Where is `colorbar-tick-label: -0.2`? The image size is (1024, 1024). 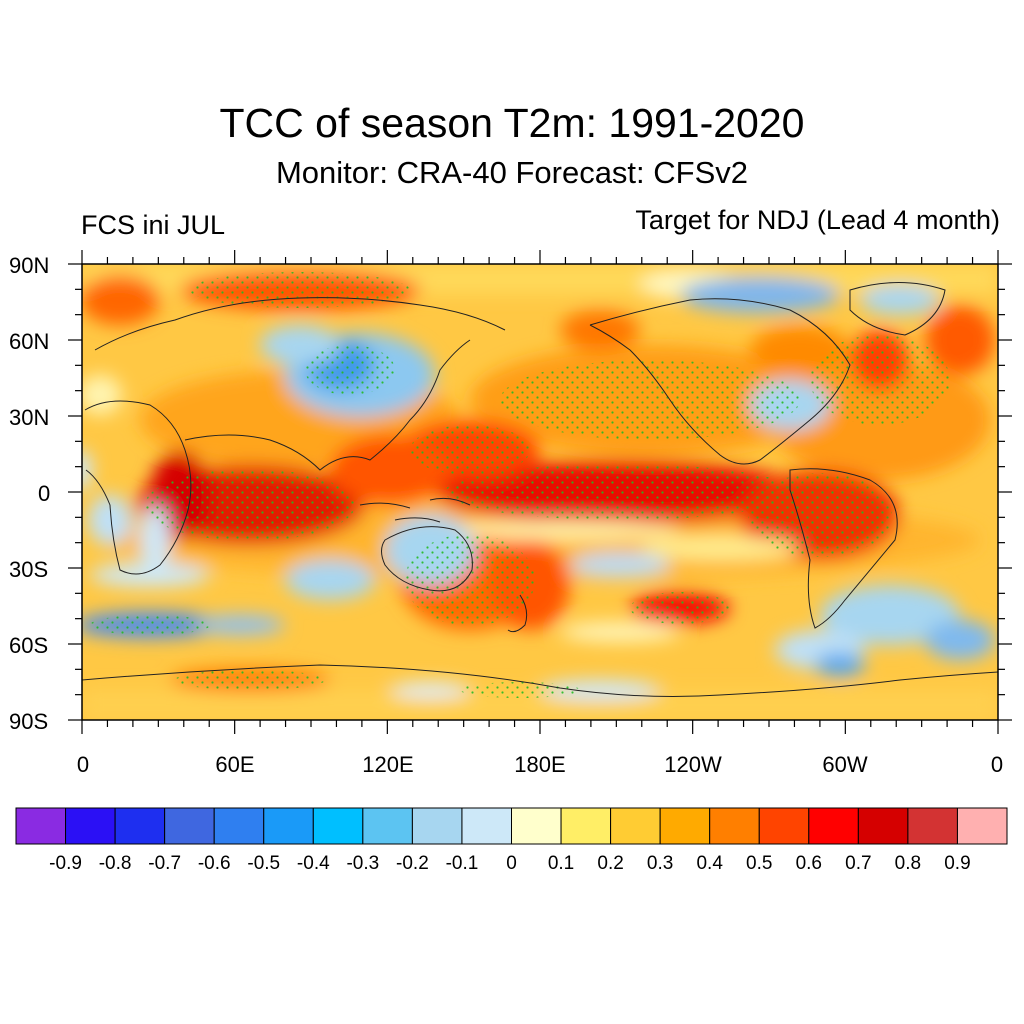 colorbar-tick-label: -0.2 is located at coordinates (412, 863).